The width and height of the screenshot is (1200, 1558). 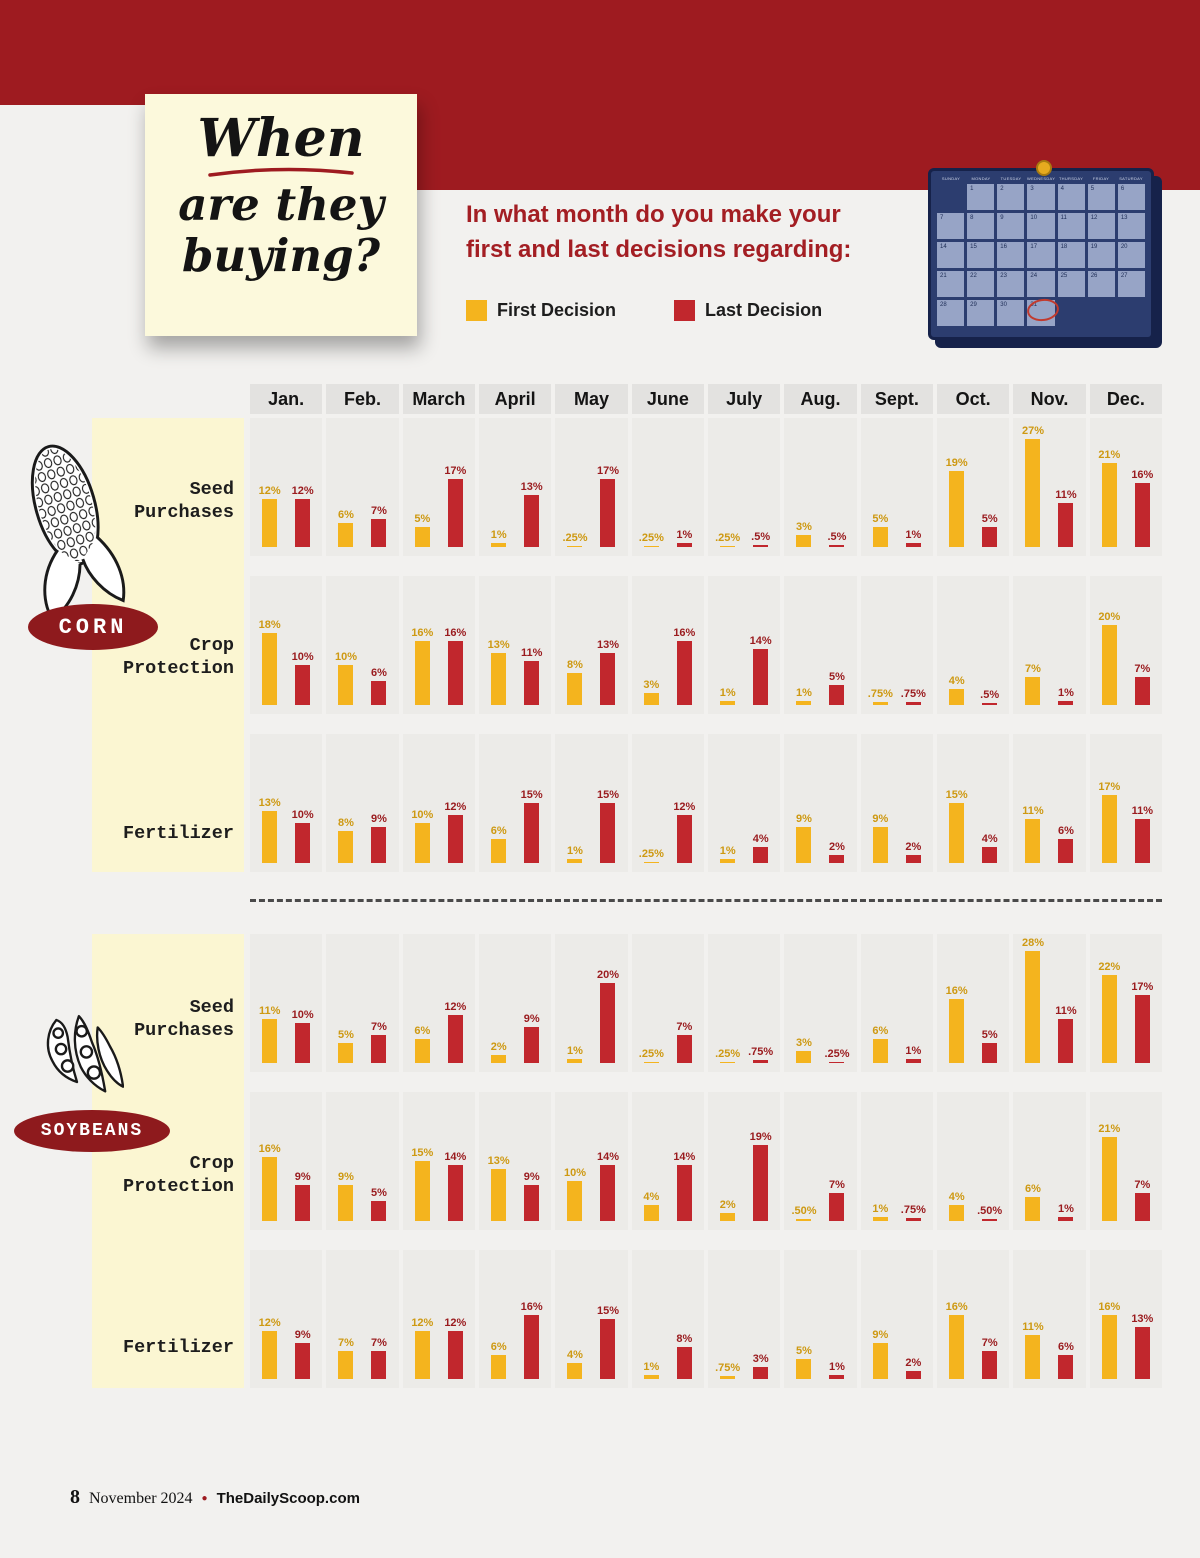 What do you see at coordinates (379, 1342) in the screenshot?
I see `bar-value-label: 7%` at bounding box center [379, 1342].